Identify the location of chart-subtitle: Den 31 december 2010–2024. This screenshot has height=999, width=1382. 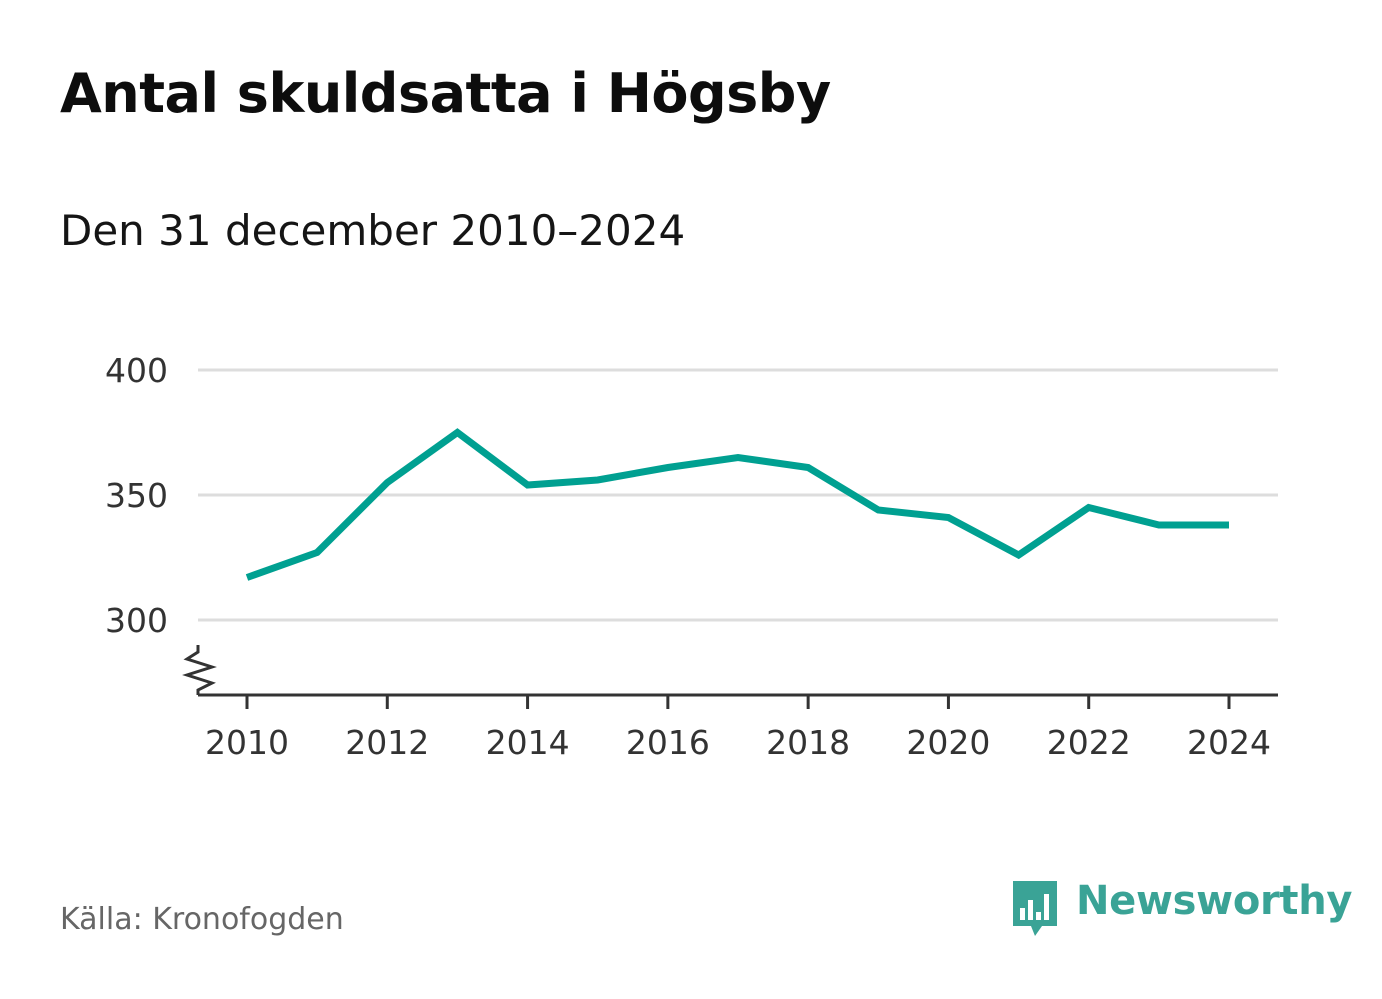
(373, 230).